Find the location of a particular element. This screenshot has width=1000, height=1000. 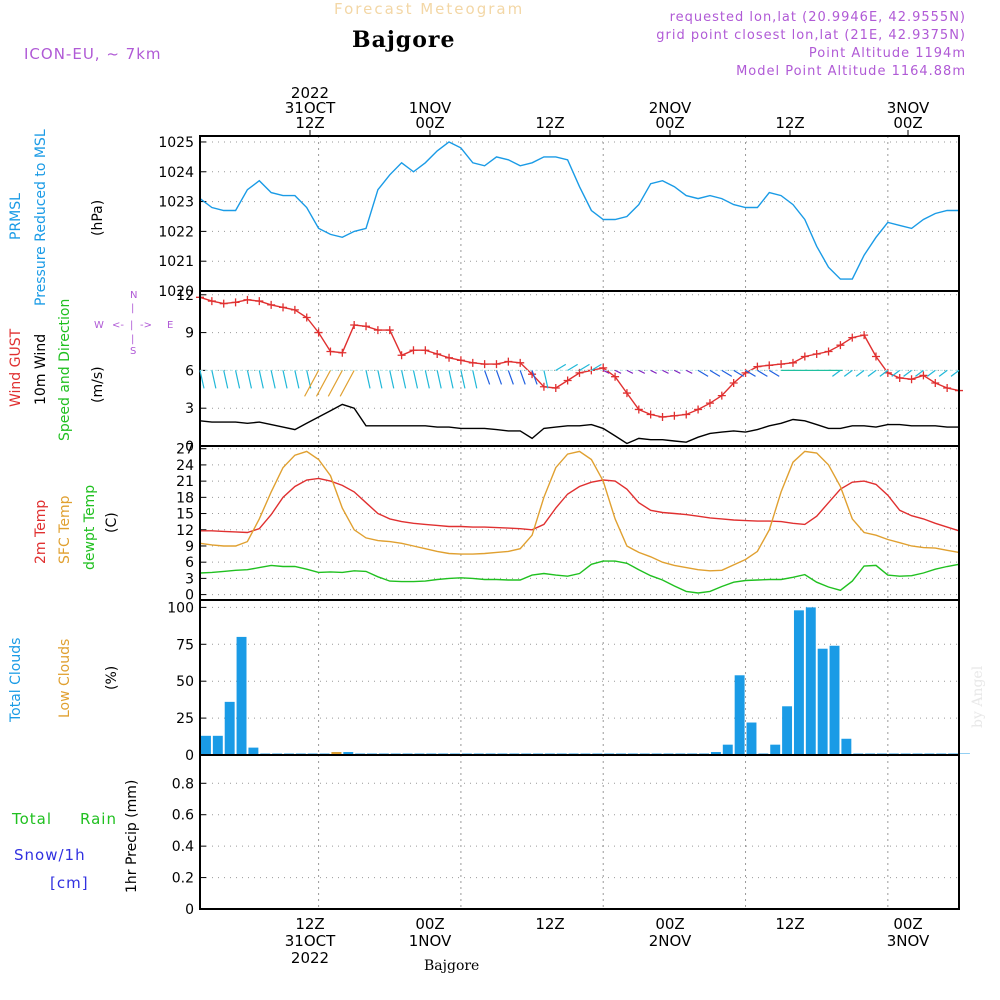

y-tick-label: 3 is located at coordinates (189, 409).